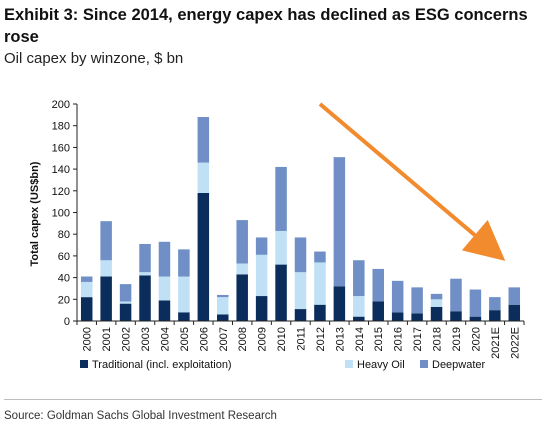 Image resolution: width=546 pixels, height=435 pixels. Describe the element at coordinates (243, 339) in the screenshot. I see `x-tick-label: 2008` at that location.